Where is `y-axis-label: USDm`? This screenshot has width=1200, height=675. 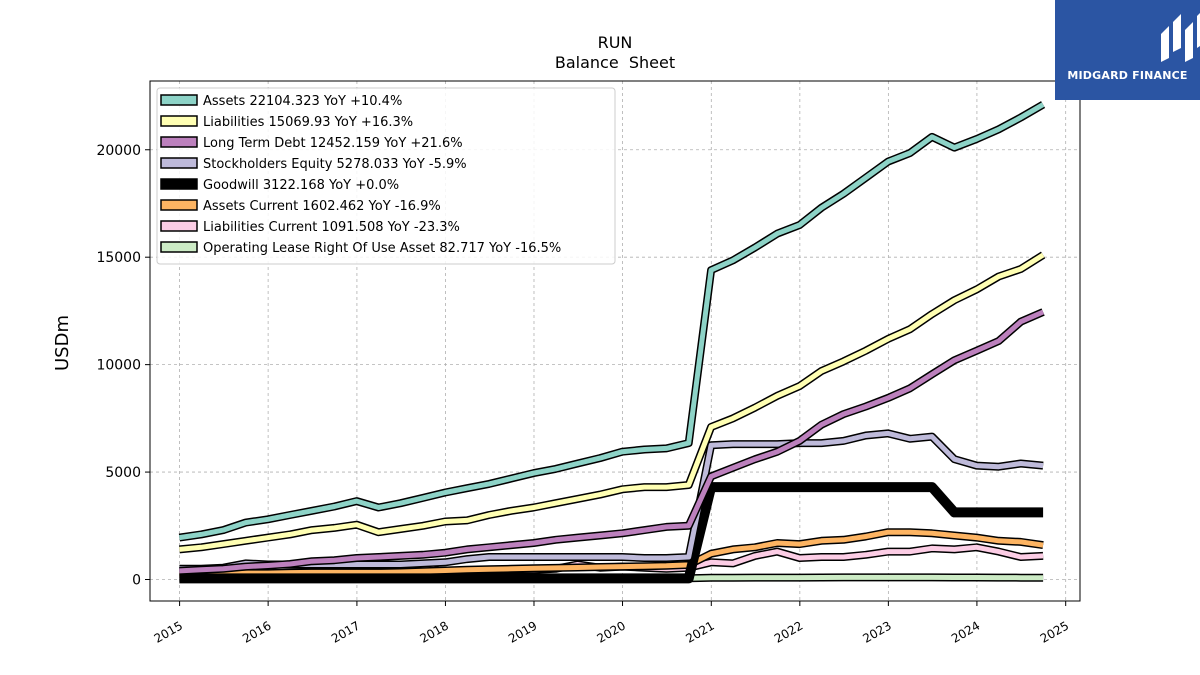
y-axis-label: USDm is located at coordinates (62, 343).